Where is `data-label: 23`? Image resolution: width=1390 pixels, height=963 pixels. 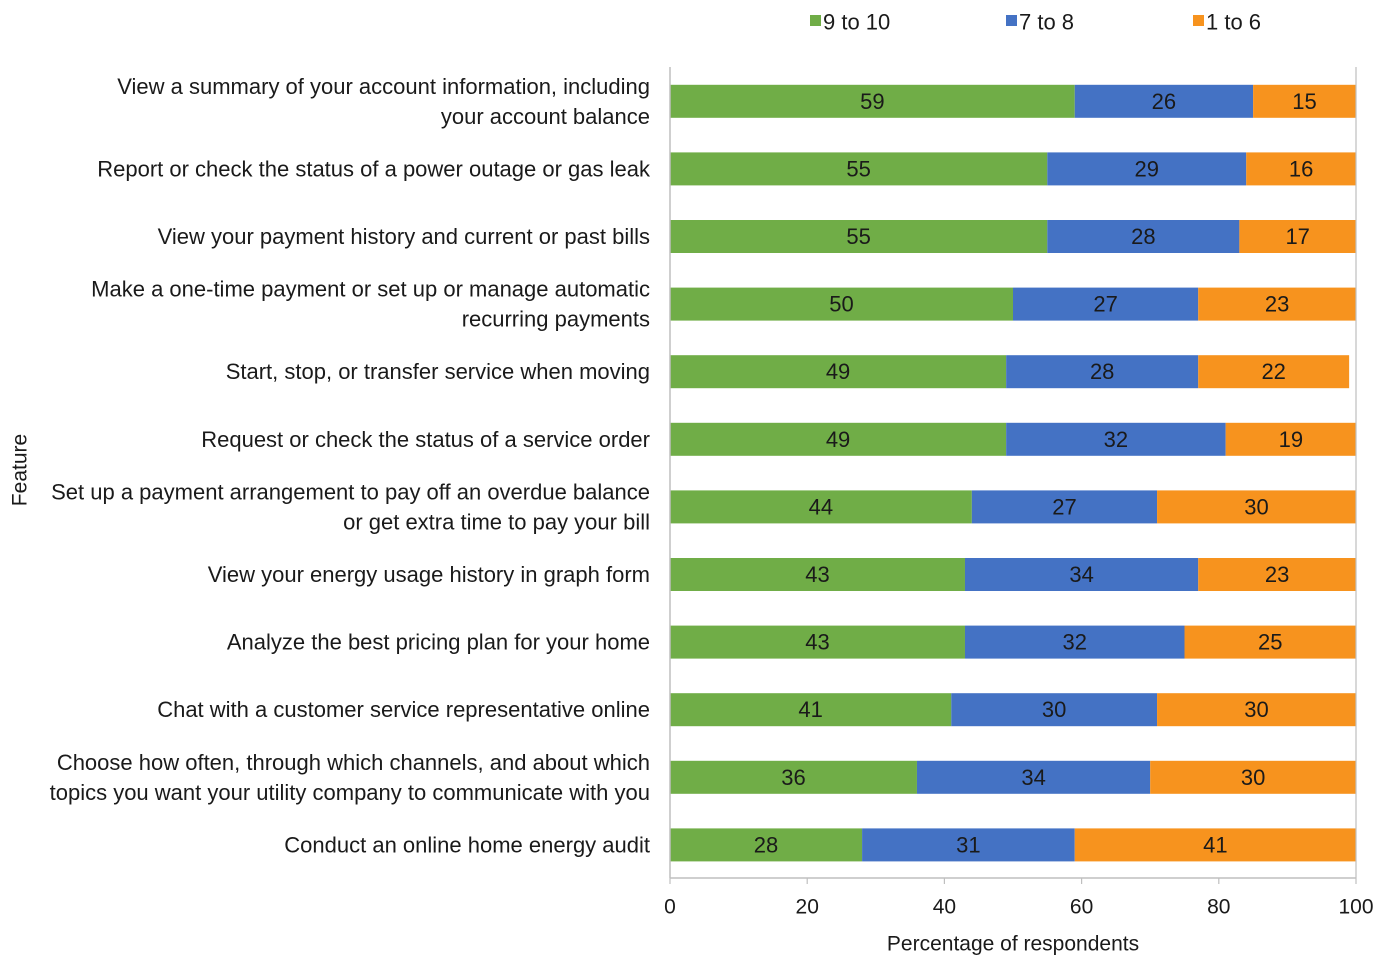 data-label: 23 is located at coordinates (1277, 304).